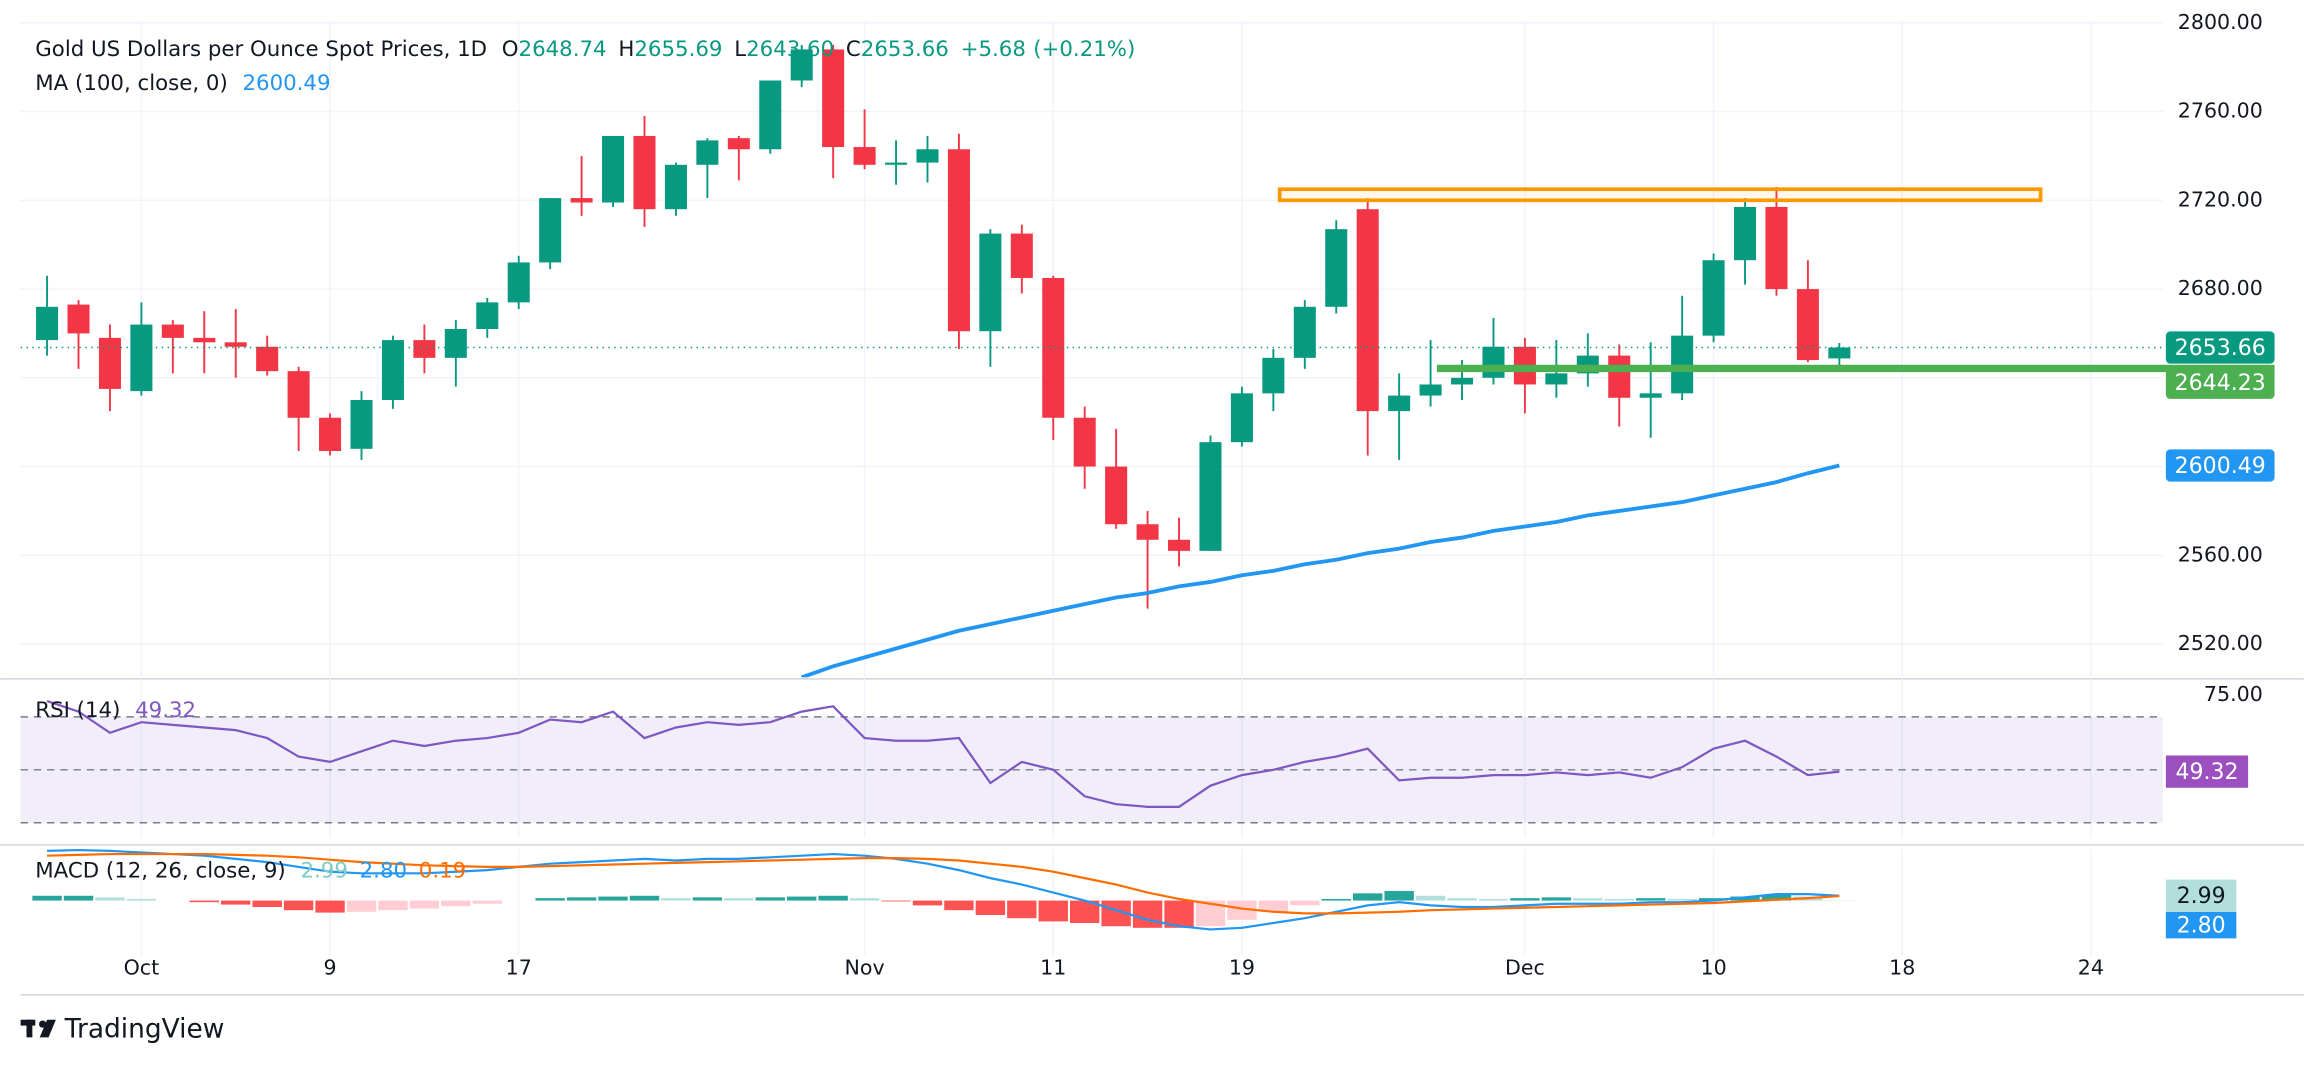  Describe the element at coordinates (740, 49) in the screenshot. I see `legend-label: L` at that location.